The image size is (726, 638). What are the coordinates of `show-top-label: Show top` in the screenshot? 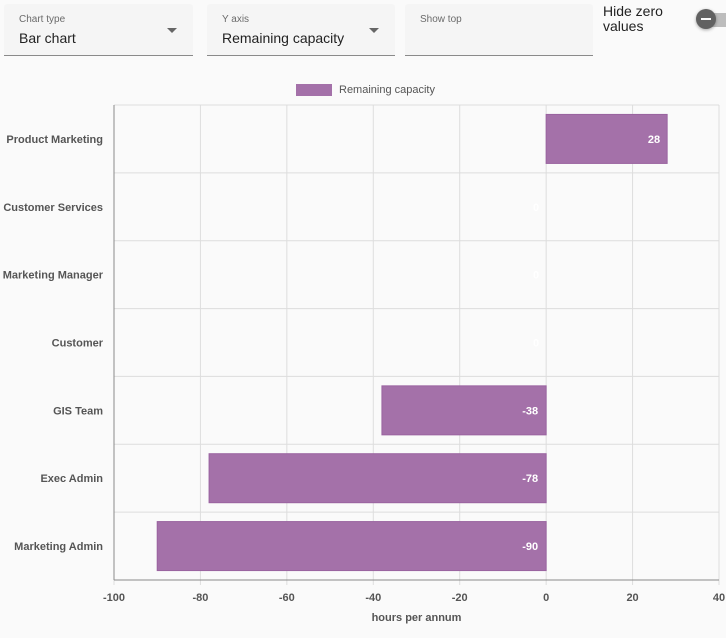 It's located at (441, 19).